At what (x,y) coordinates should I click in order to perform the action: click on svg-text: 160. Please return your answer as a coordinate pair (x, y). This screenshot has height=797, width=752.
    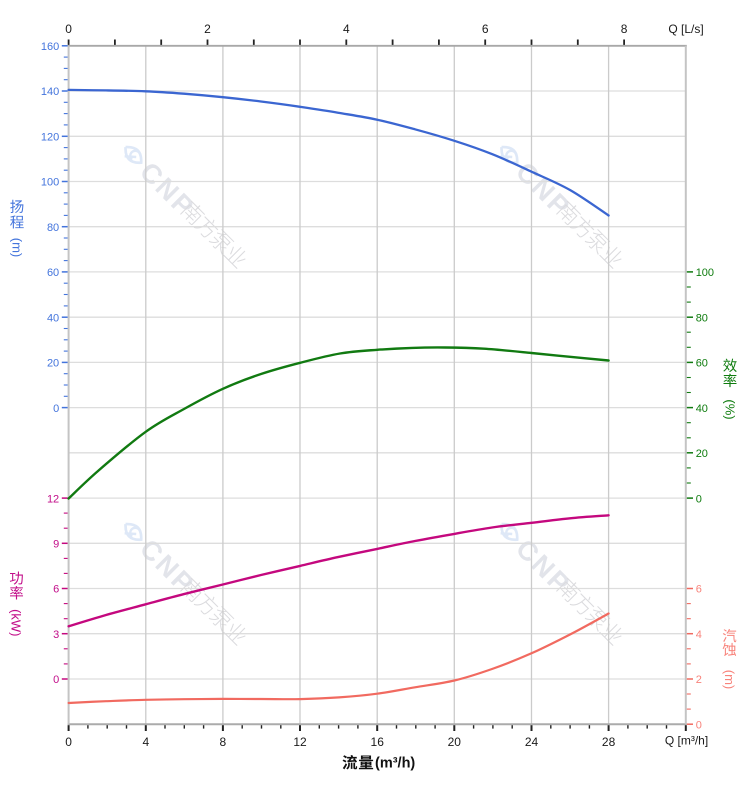
    Looking at the image, I should click on (50, 47).